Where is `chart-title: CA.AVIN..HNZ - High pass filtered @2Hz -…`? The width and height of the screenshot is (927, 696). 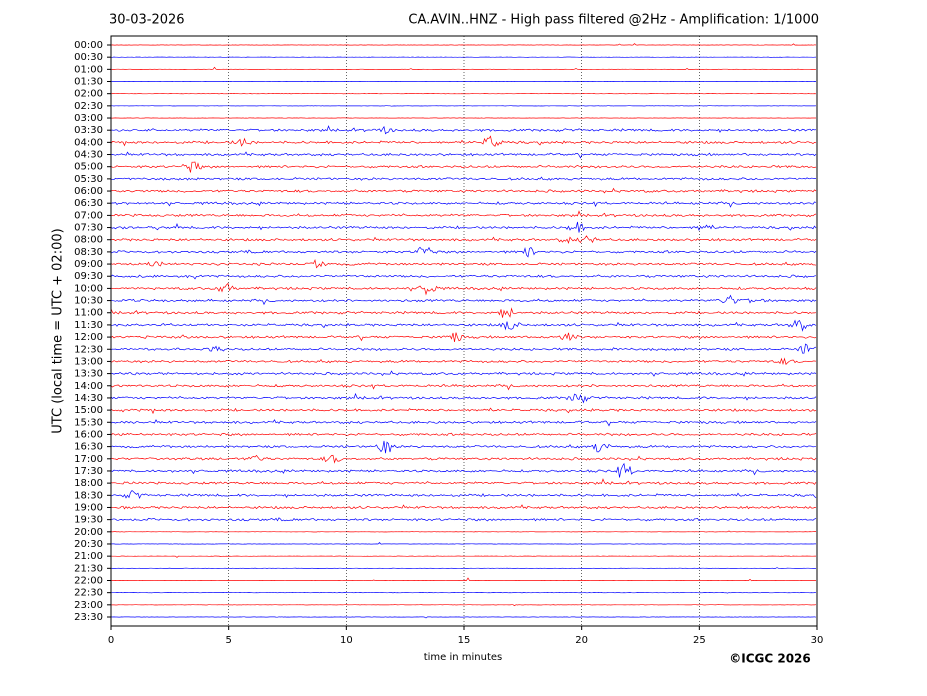
chart-title: CA.AVIN..HNZ - High pass filtered @2Hz -… is located at coordinates (613, 20).